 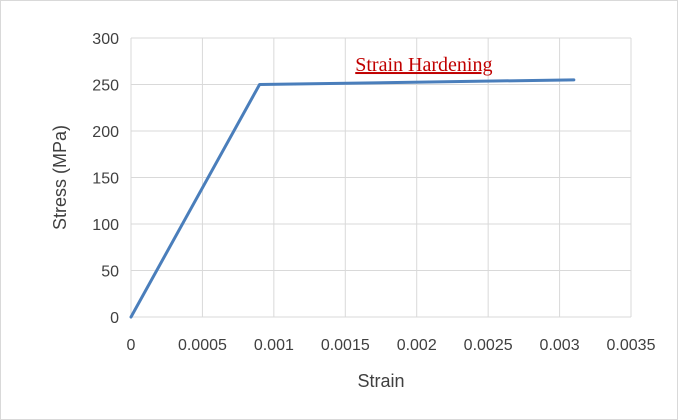 What do you see at coordinates (105, 225) in the screenshot?
I see `y-tick-label: 100` at bounding box center [105, 225].